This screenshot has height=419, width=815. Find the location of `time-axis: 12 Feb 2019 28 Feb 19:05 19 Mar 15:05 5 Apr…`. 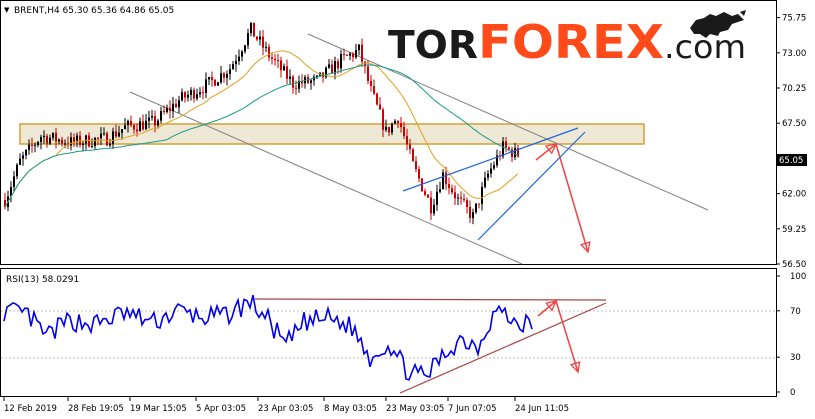

time-axis: 12 Feb 2019 28 Feb 19:05 19 Mar 15:05 5 Apr… is located at coordinates (286, 405).